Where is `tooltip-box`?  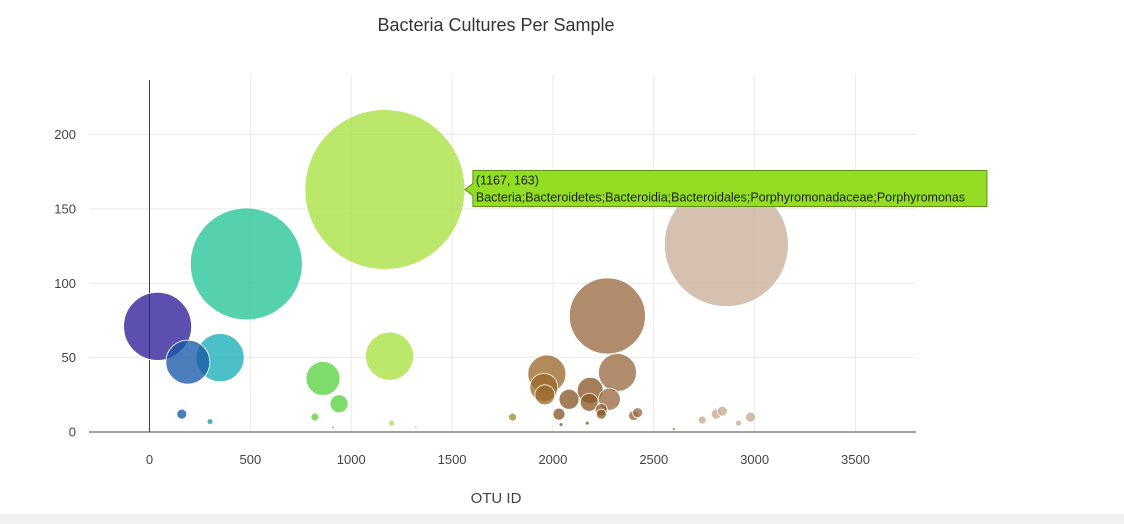
tooltip-box is located at coordinates (726, 189).